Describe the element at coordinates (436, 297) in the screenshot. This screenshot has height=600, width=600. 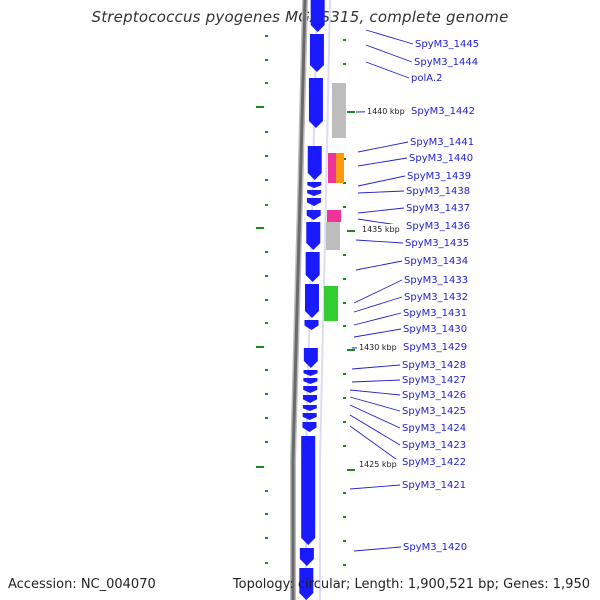
I see `gene-label: SpyM3_1432` at that location.